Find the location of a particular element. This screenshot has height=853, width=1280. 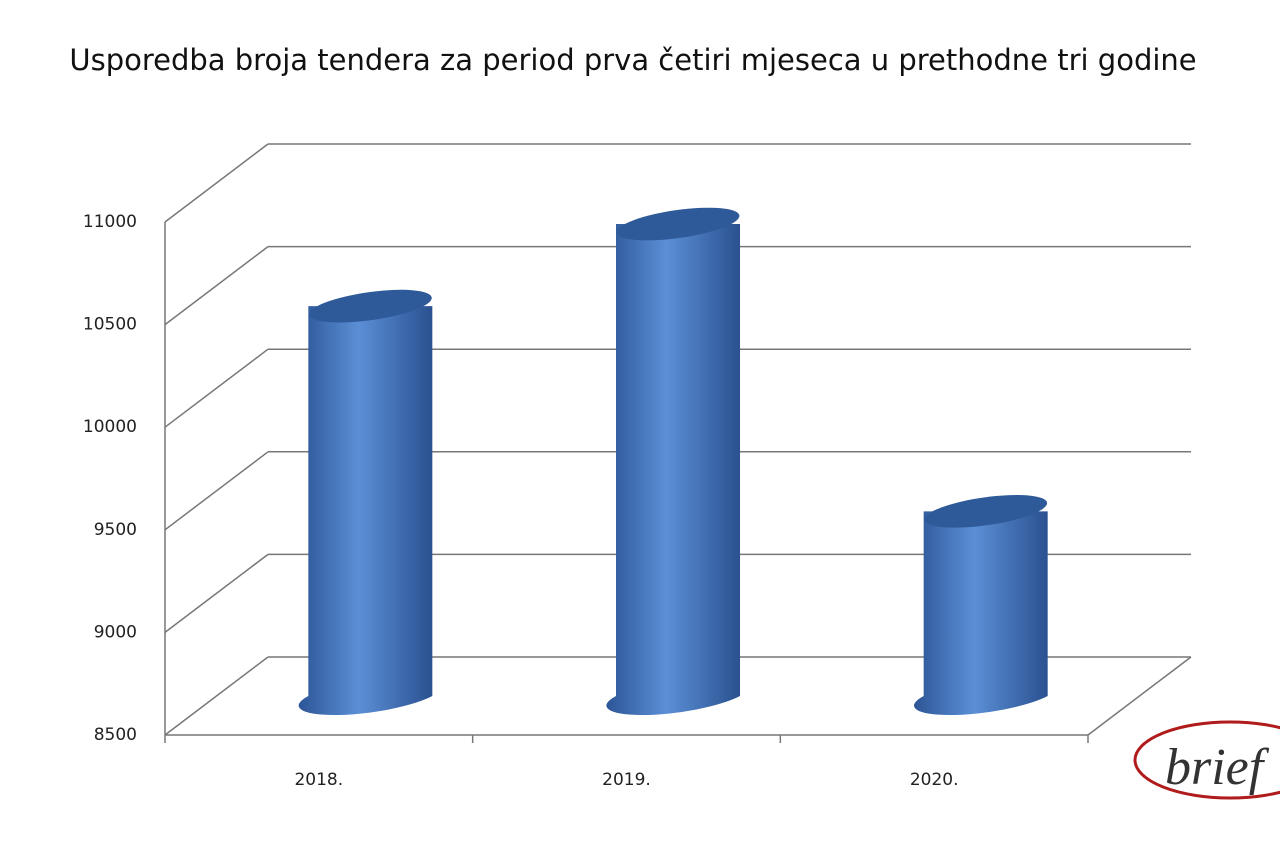

x-tick-label: 2019. is located at coordinates (626, 780).